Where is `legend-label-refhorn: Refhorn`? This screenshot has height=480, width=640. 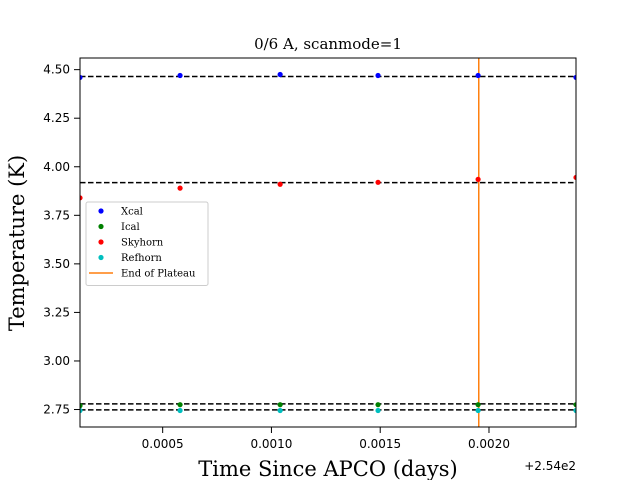
legend-label-refhorn: Refhorn is located at coordinates (141, 258).